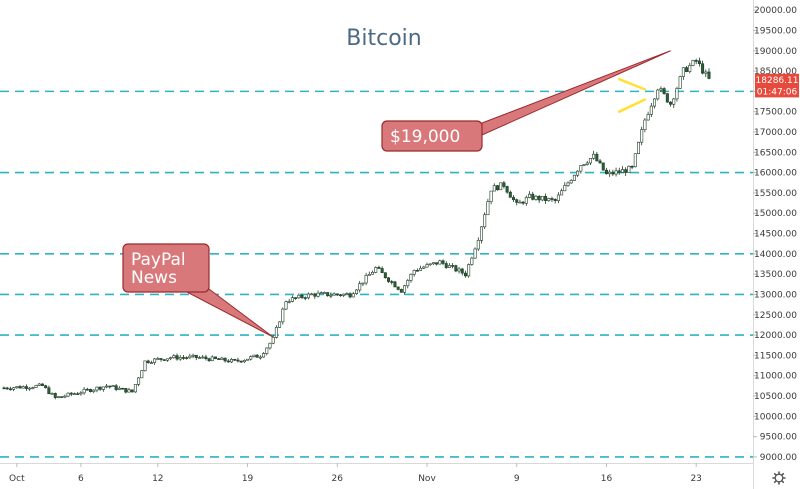 This screenshot has height=489, width=800. Describe the element at coordinates (775, 356) in the screenshot. I see `price-tick-label: 11500.00` at that location.